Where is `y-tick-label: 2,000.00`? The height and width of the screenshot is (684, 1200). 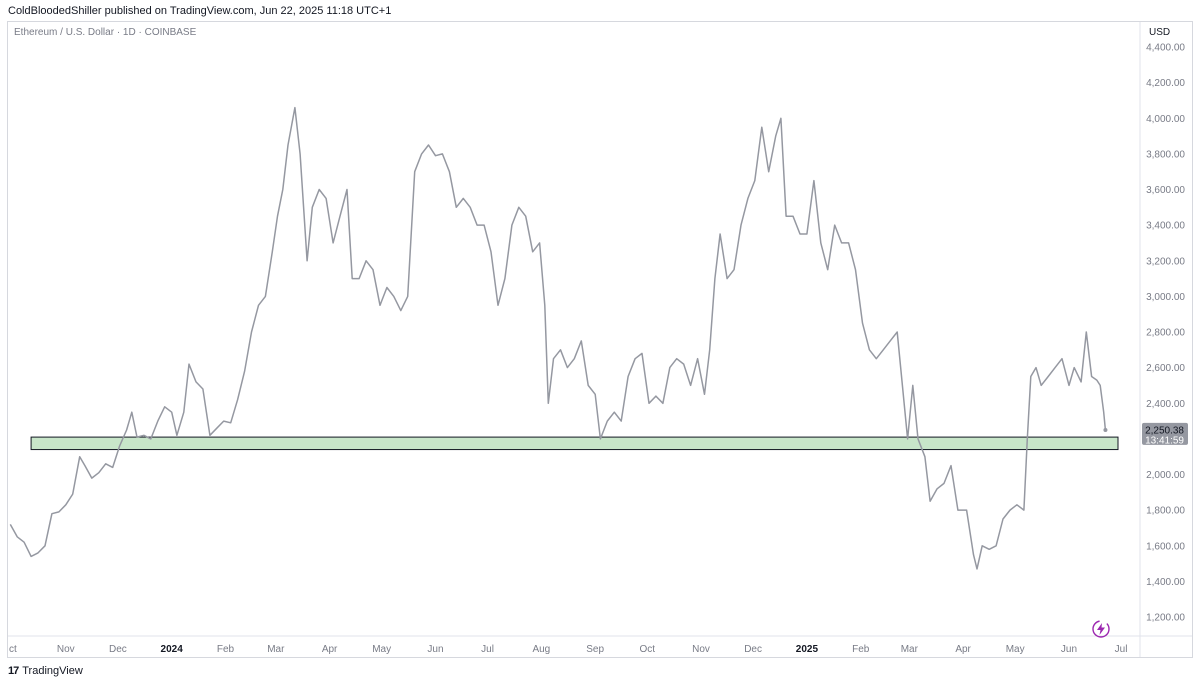
y-tick-label: 2,000.00 is located at coordinates (1165, 475).